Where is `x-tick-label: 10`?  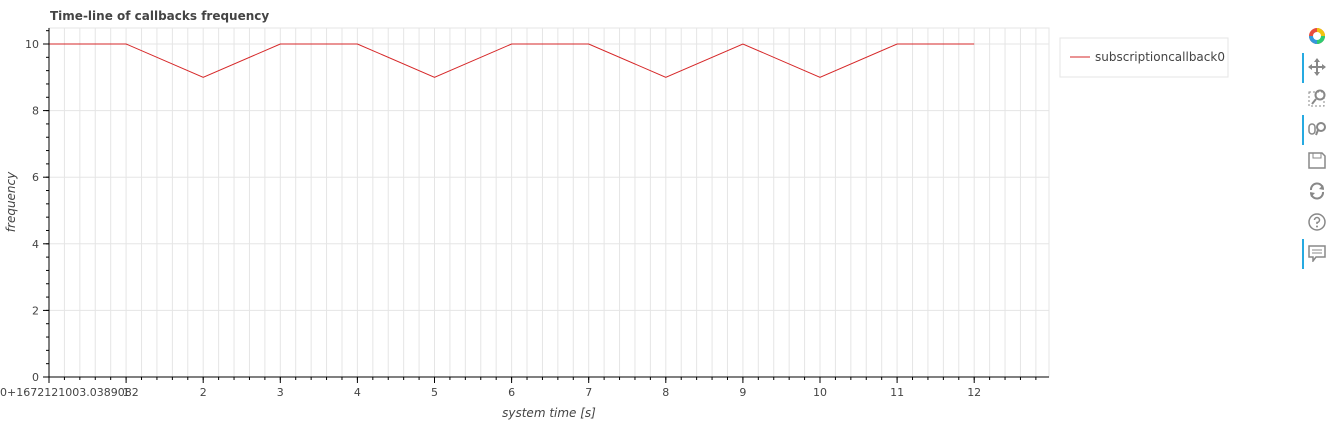
x-tick-label: 10 is located at coordinates (820, 392).